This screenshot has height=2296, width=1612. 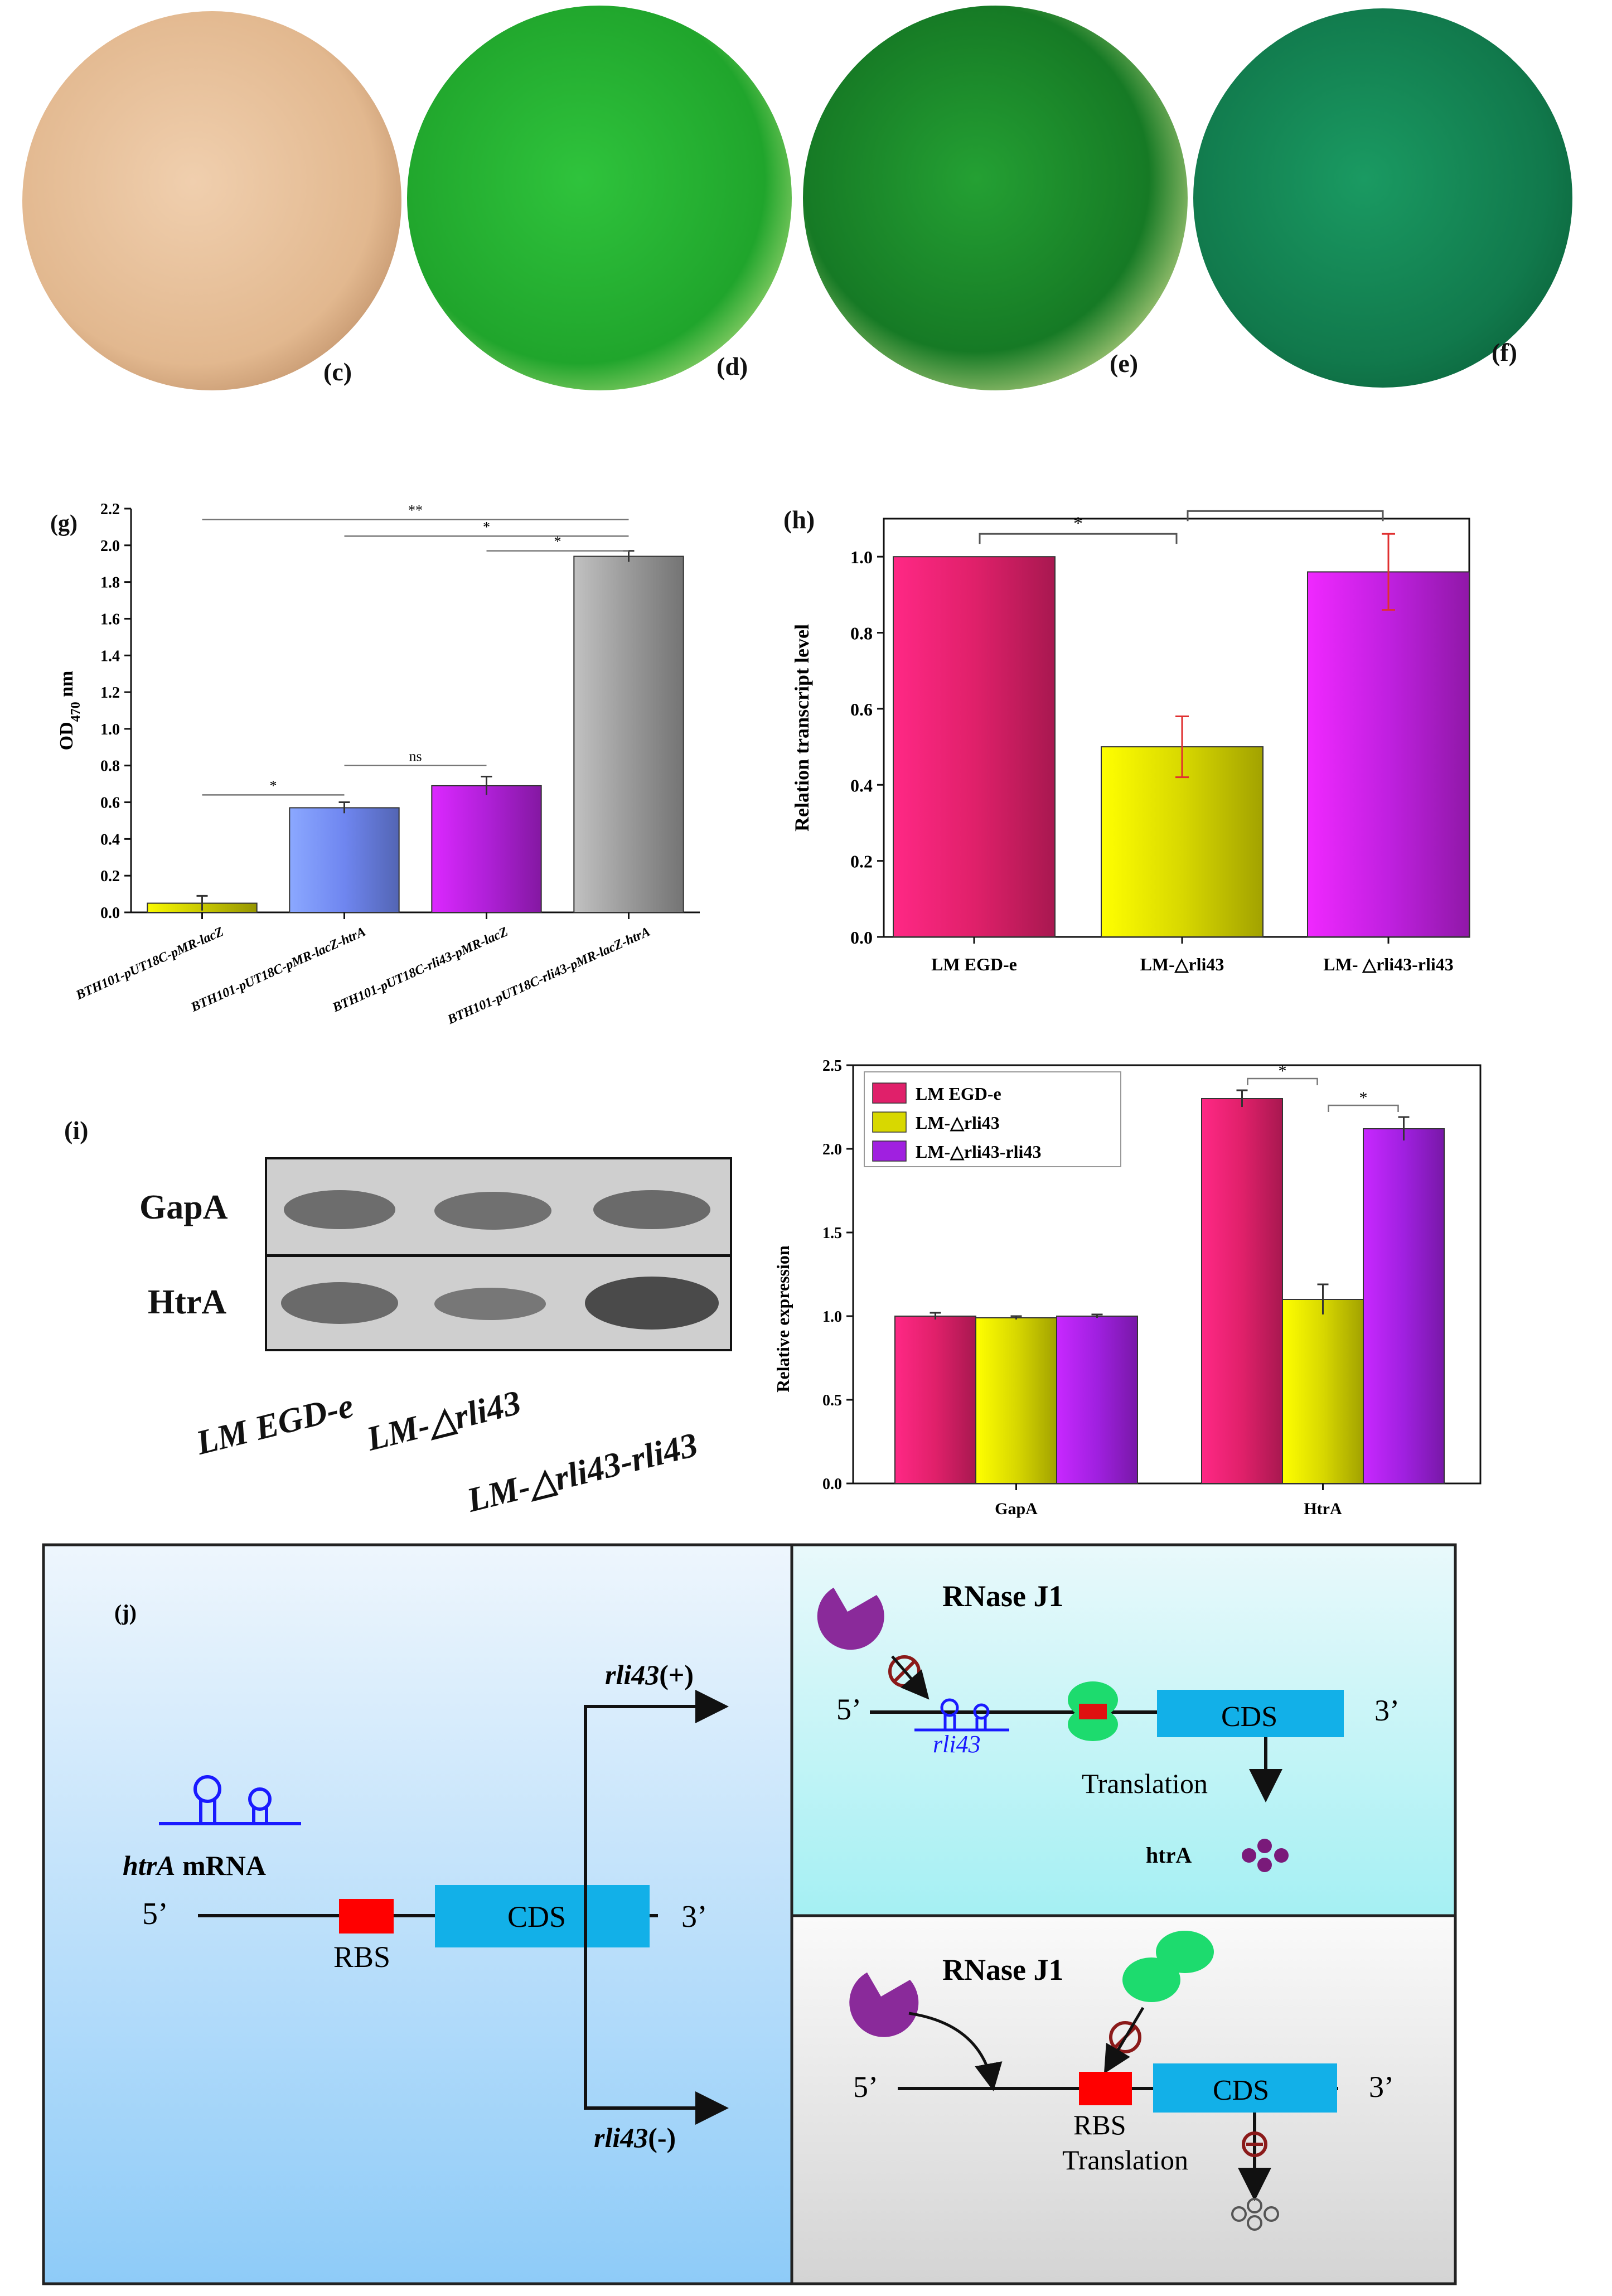 I want to click on lane-label-2: LM-△rli43, so click(x=443, y=1420).